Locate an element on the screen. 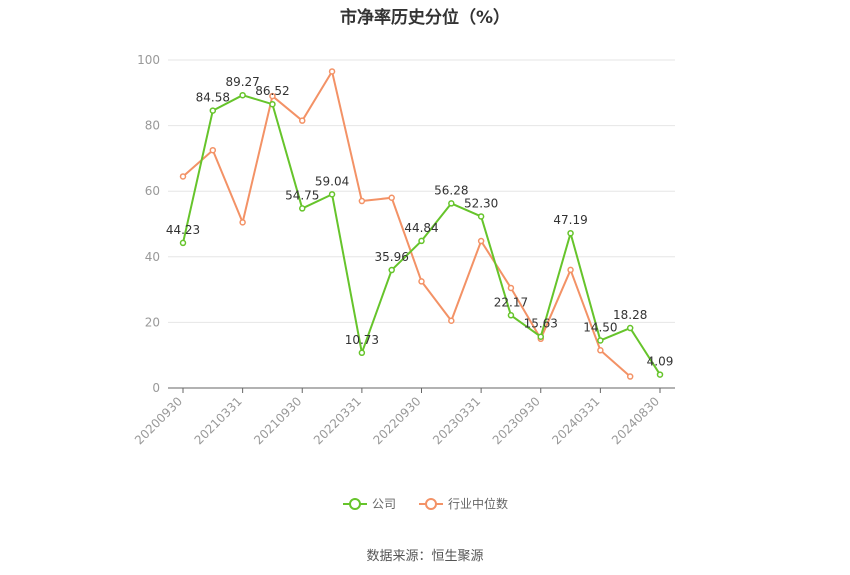 Image resolution: width=850 pixels, height=575 pixels. data-label-company: 35.96 is located at coordinates (392, 257).